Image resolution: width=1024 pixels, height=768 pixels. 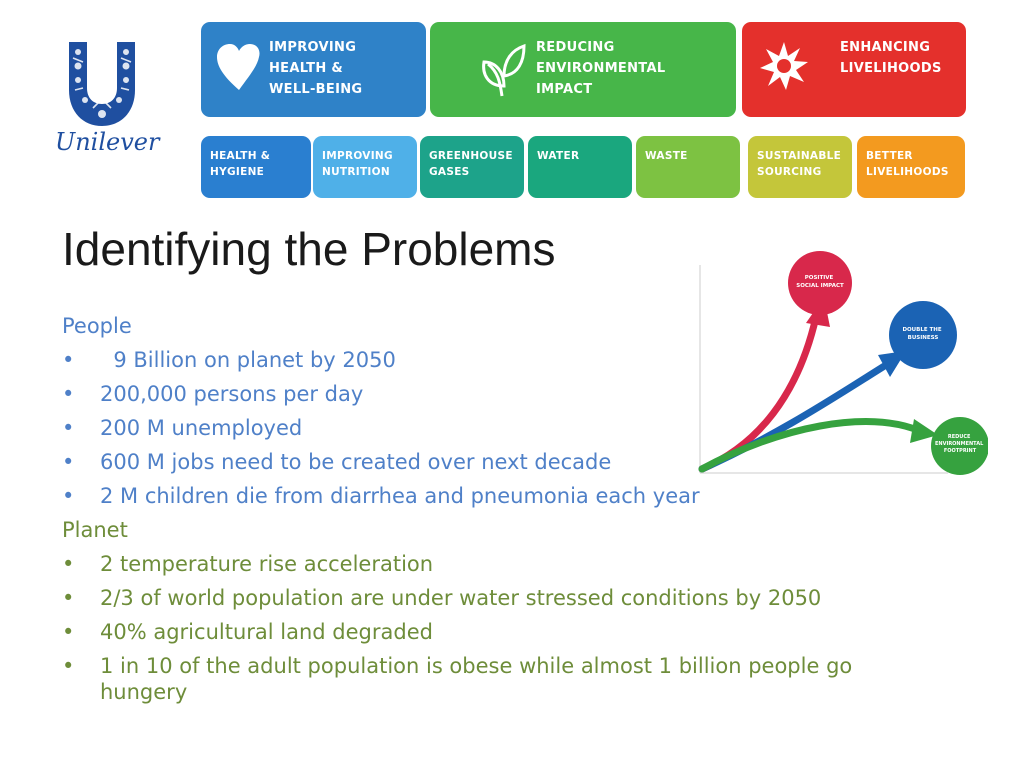 I want to click on list-item: • 200 M unemployed, so click(x=512, y=428).